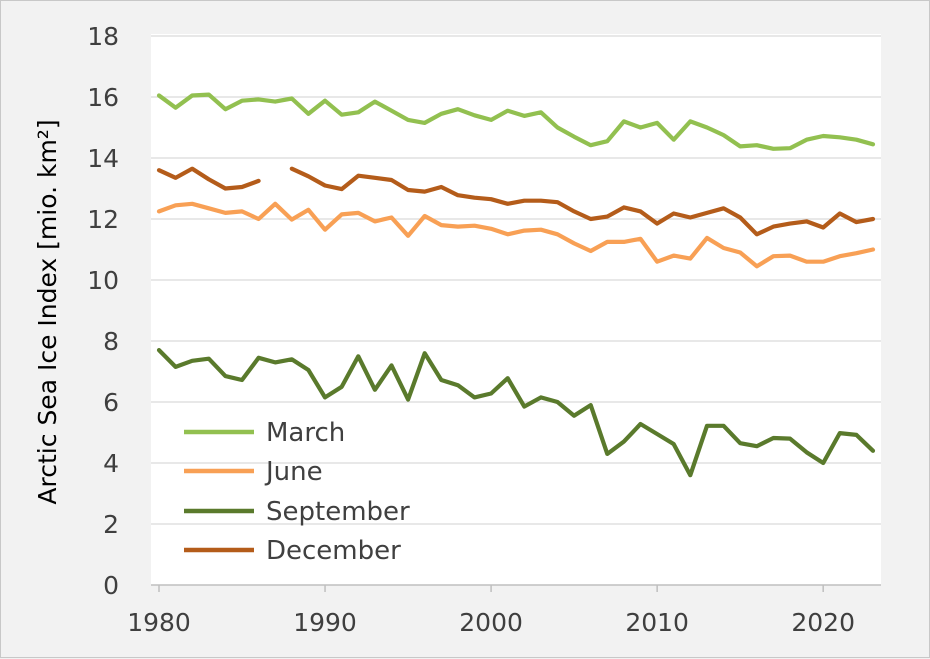 This screenshot has height=659, width=930. Describe the element at coordinates (657, 622) in the screenshot. I see `x-tick-label-2010: 2010` at that location.